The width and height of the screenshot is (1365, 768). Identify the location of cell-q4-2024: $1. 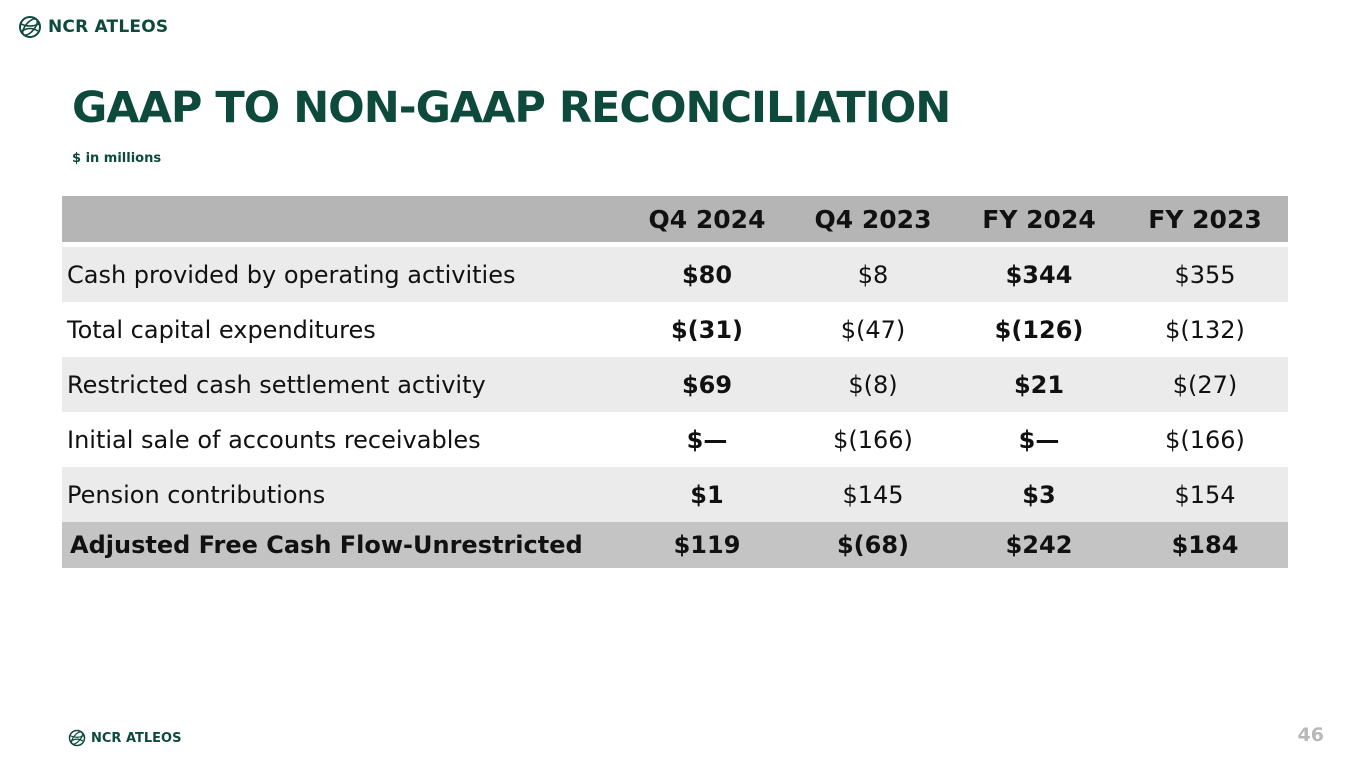
(707, 494).